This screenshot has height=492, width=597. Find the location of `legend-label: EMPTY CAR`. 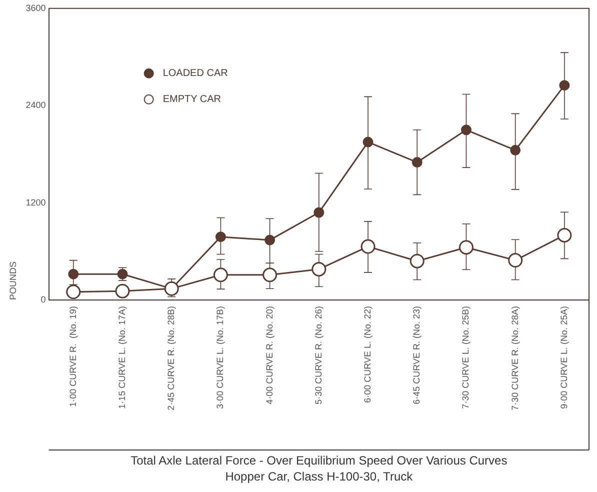

legend-label: EMPTY CAR is located at coordinates (191, 100).